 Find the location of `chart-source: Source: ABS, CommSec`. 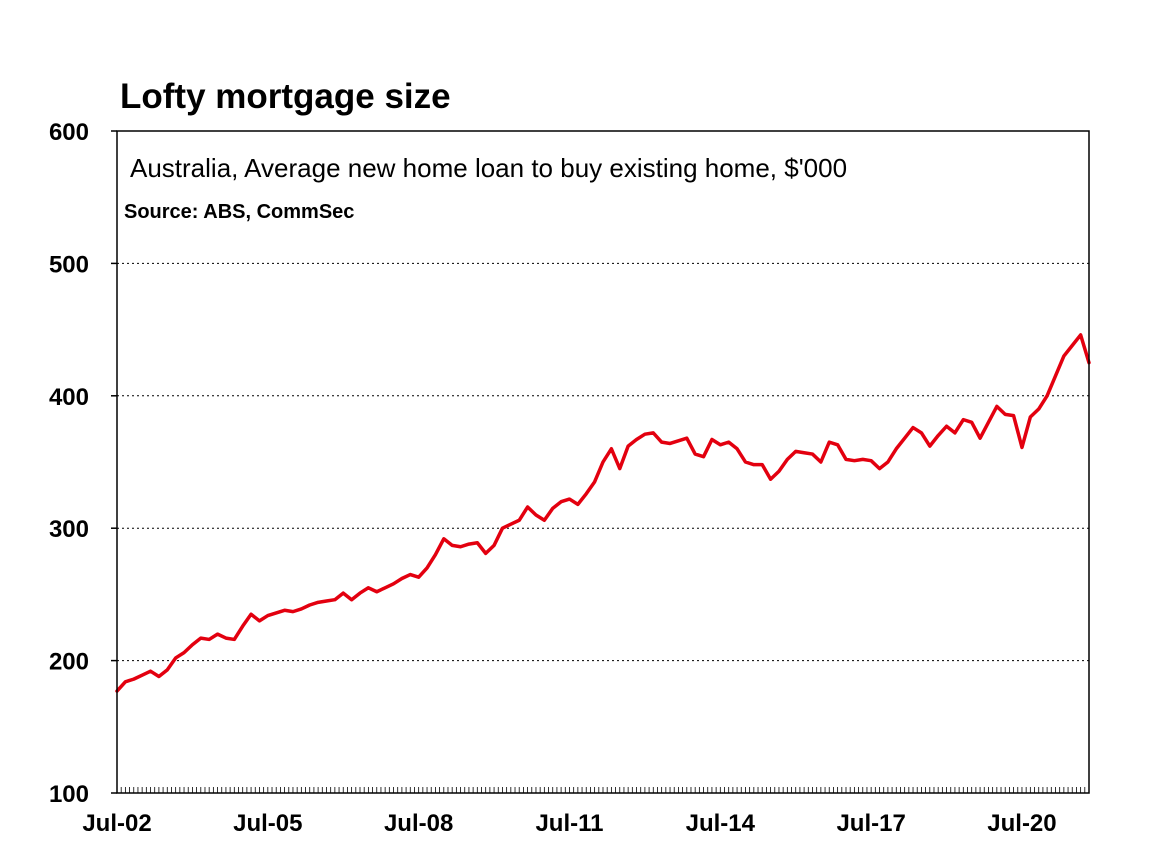

chart-source: Source: ABS, CommSec is located at coordinates (239, 212).